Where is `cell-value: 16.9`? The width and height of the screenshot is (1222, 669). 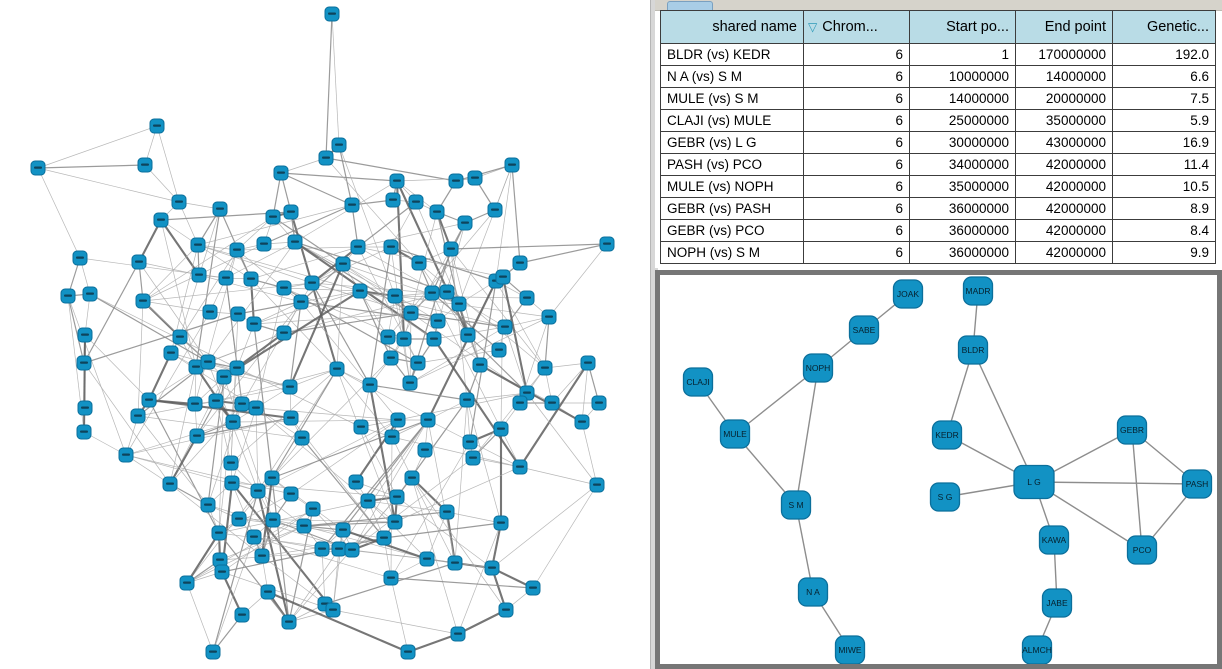 cell-value: 16.9 is located at coordinates (1164, 142).